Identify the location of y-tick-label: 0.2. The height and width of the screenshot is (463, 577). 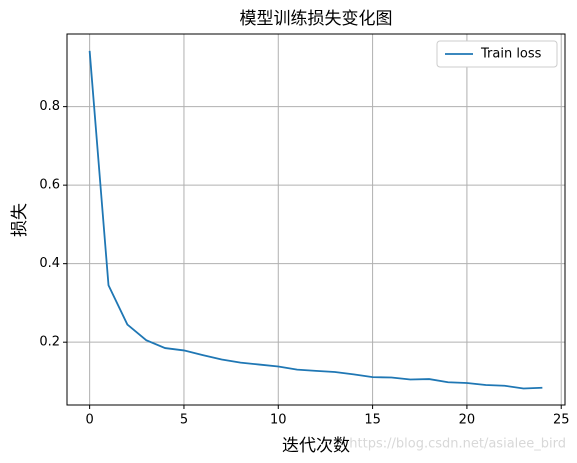
(49, 342).